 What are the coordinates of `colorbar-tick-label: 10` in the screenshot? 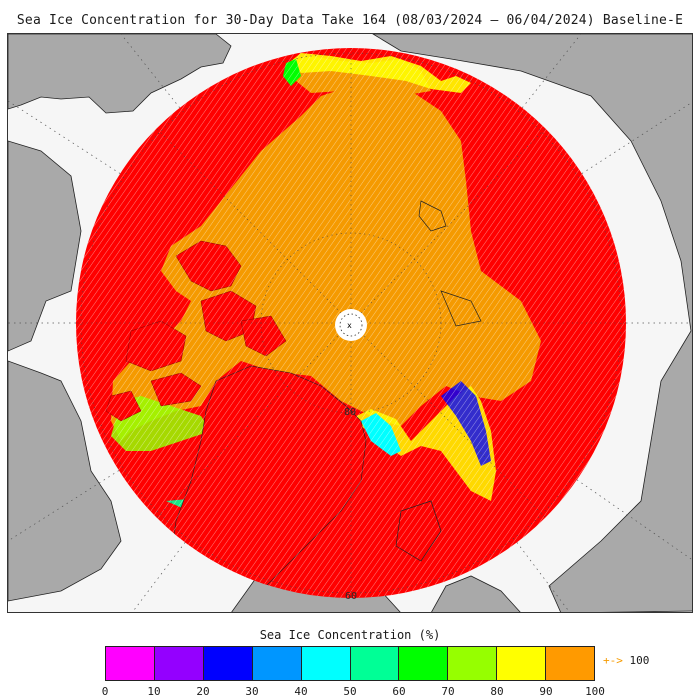 It's located at (154, 691).